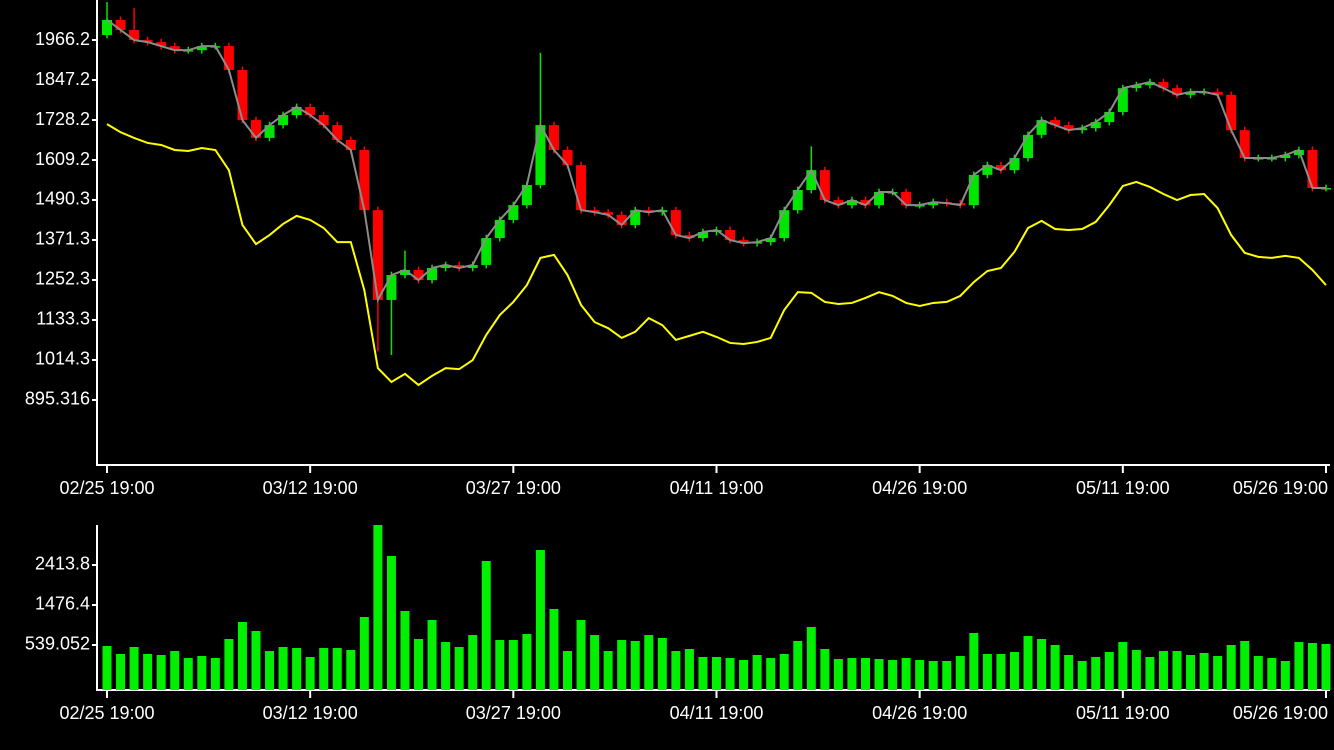 This screenshot has height=750, width=1334. What do you see at coordinates (62, 359) in the screenshot?
I see `y-tick-label: 1014.3` at bounding box center [62, 359].